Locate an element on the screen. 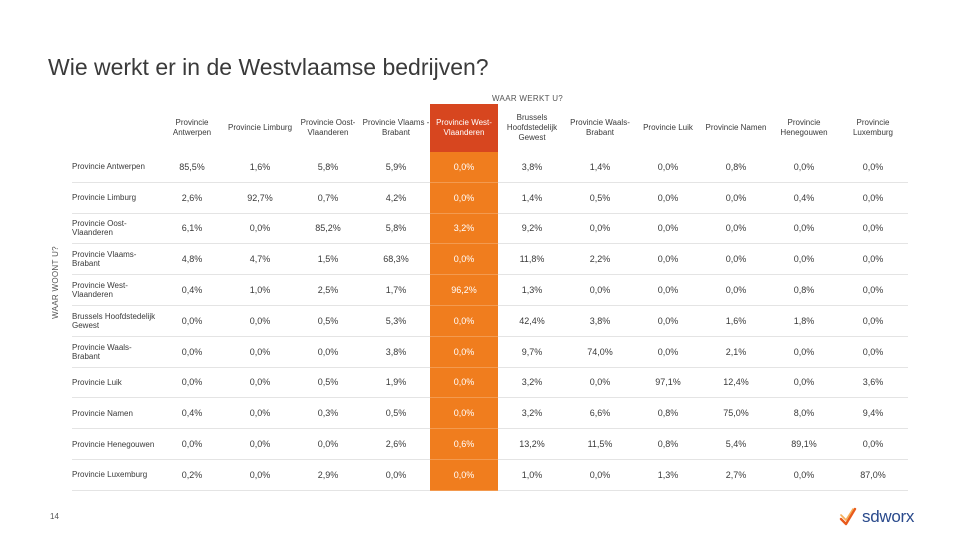 The height and width of the screenshot is (540, 960). table-cell: 6,6% is located at coordinates (600, 413).